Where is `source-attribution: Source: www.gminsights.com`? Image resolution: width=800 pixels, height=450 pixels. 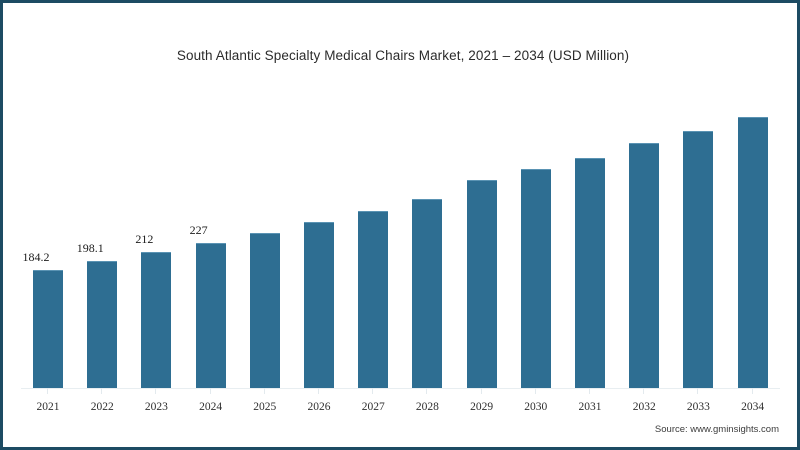 source-attribution: Source: www.gminsights.com is located at coordinates (716, 429).